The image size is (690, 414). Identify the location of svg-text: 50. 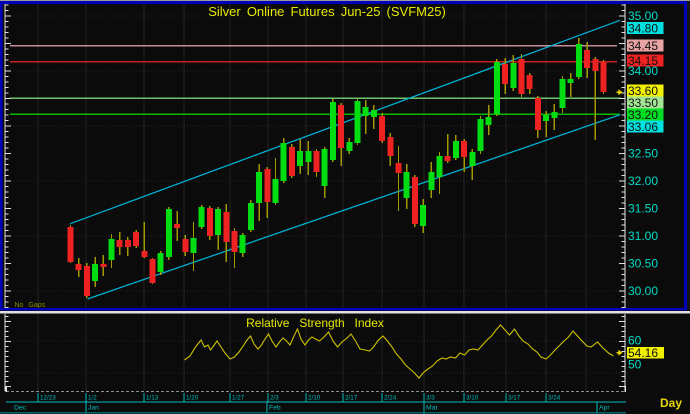
(635, 365).